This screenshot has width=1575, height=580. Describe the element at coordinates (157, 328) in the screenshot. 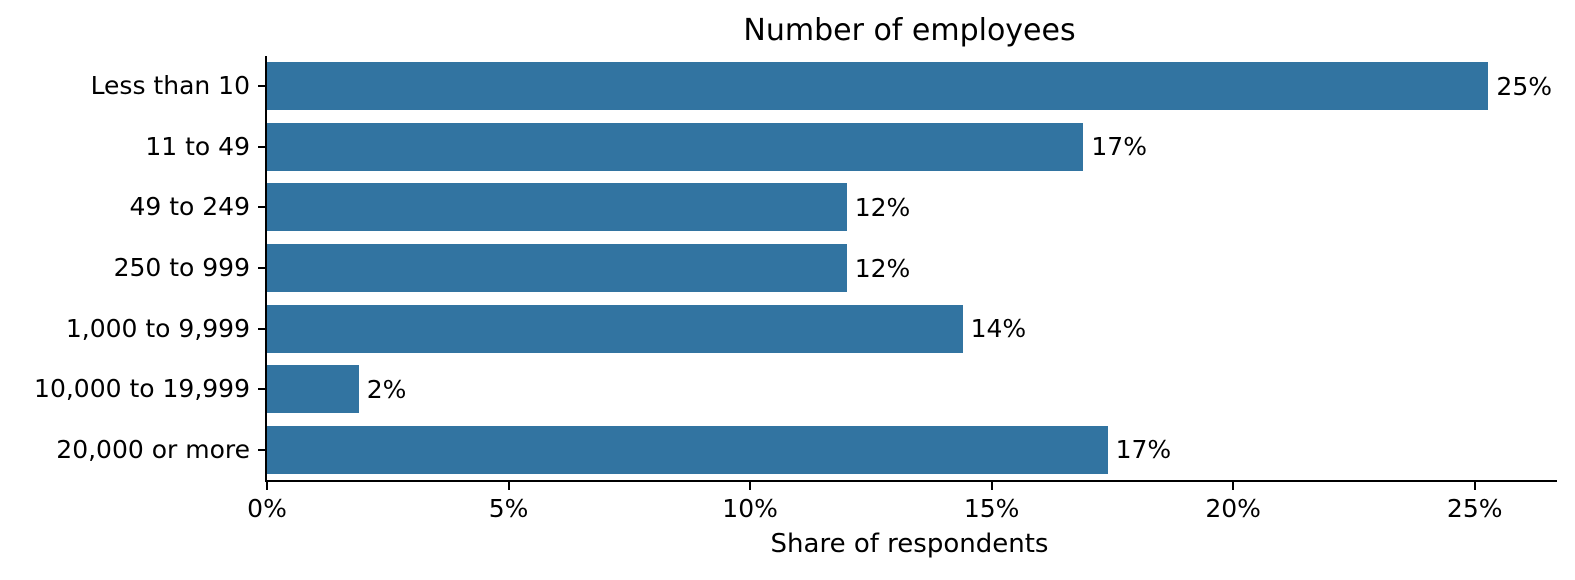

I see `y-axis-category-label: 1,000 to 9,999` at that location.